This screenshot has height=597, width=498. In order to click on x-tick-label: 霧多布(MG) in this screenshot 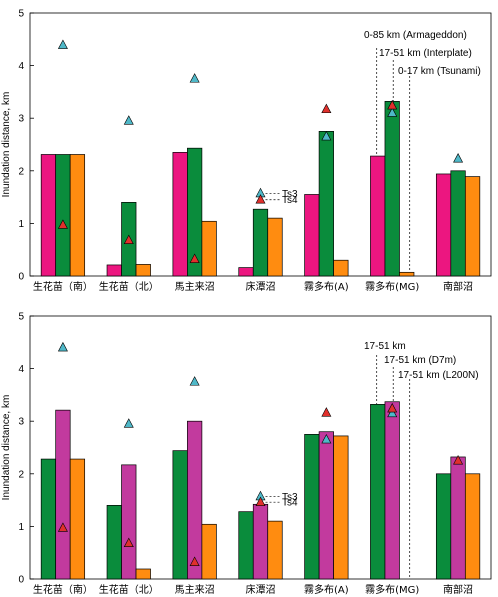, I will do `click(392, 589)`.